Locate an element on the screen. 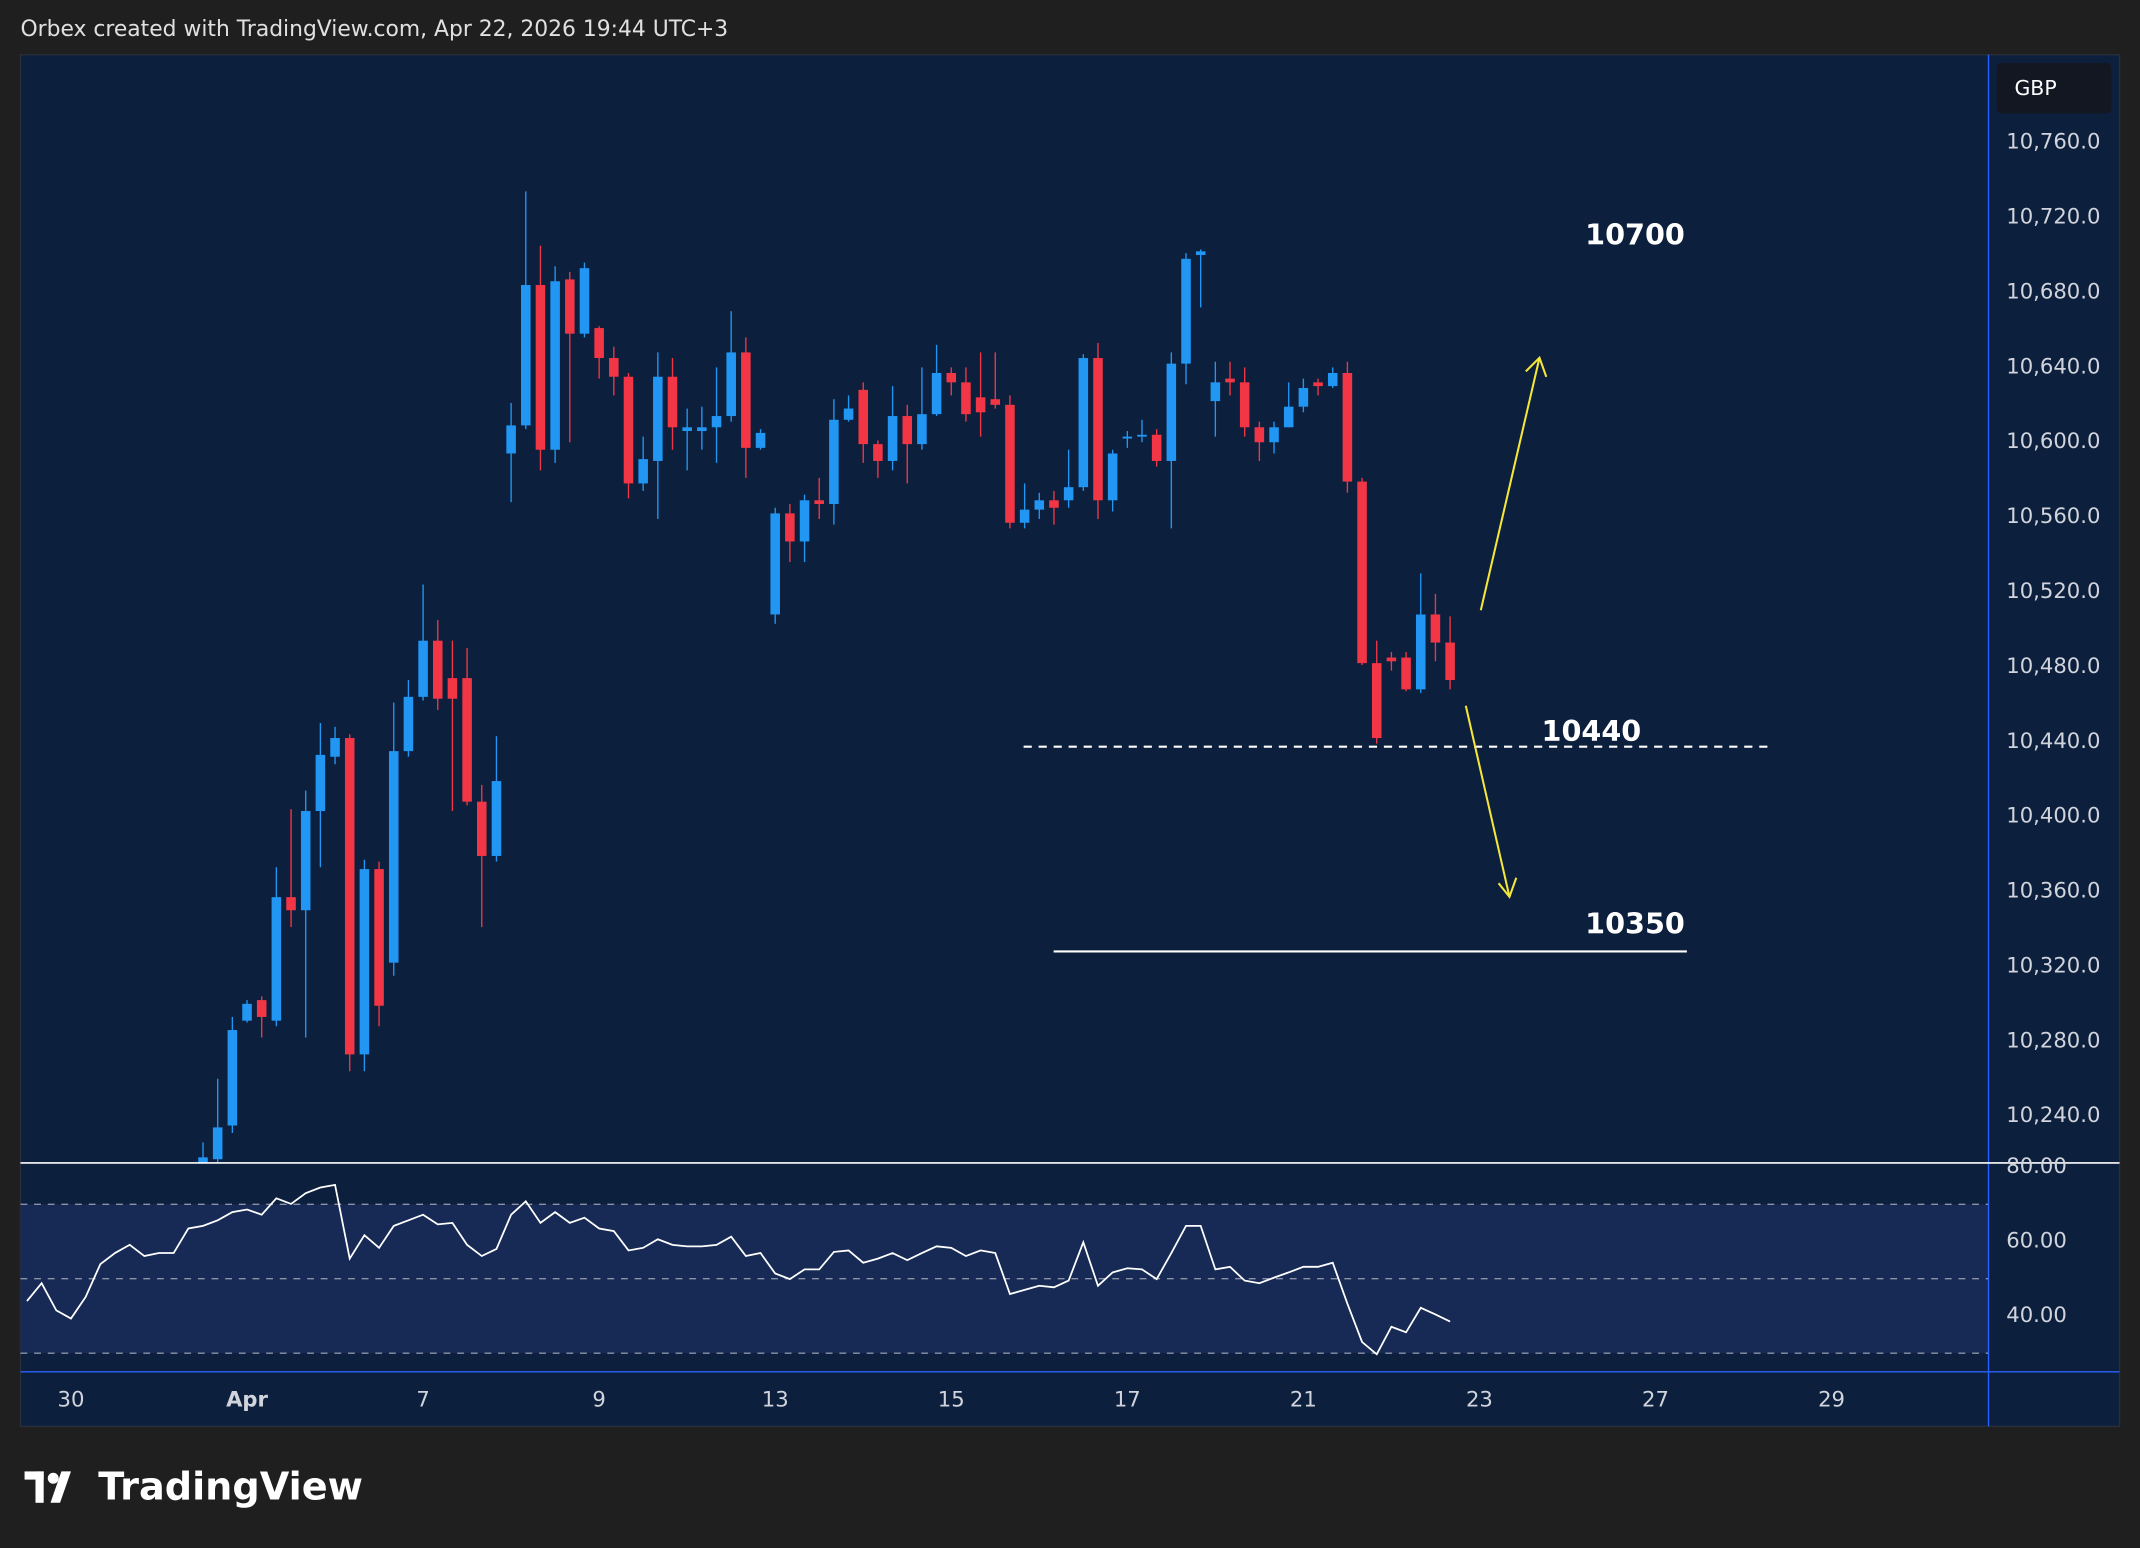 This screenshot has height=1548, width=2140. y-tick-label: 10,520.0 is located at coordinates (2053, 590).